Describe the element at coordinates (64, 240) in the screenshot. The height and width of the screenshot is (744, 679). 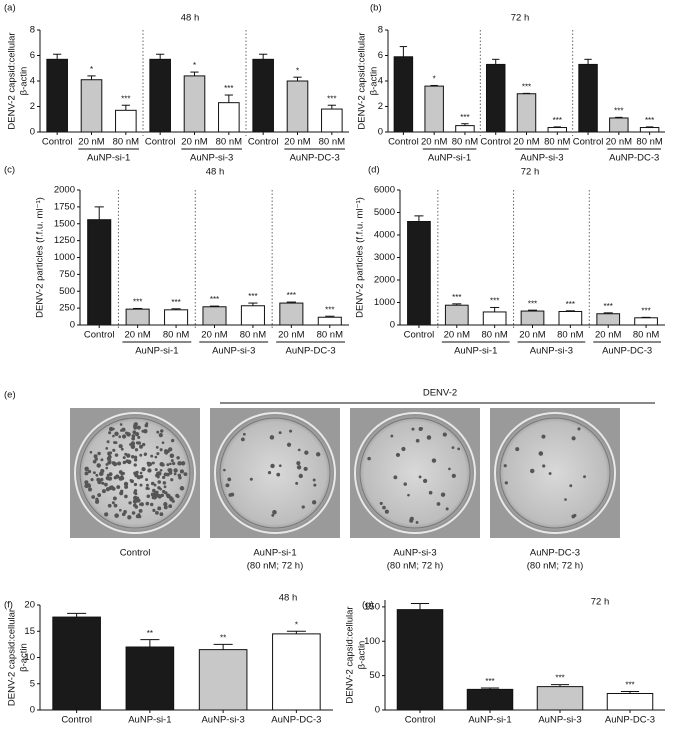
I see `y-tick-label: 1250` at that location.